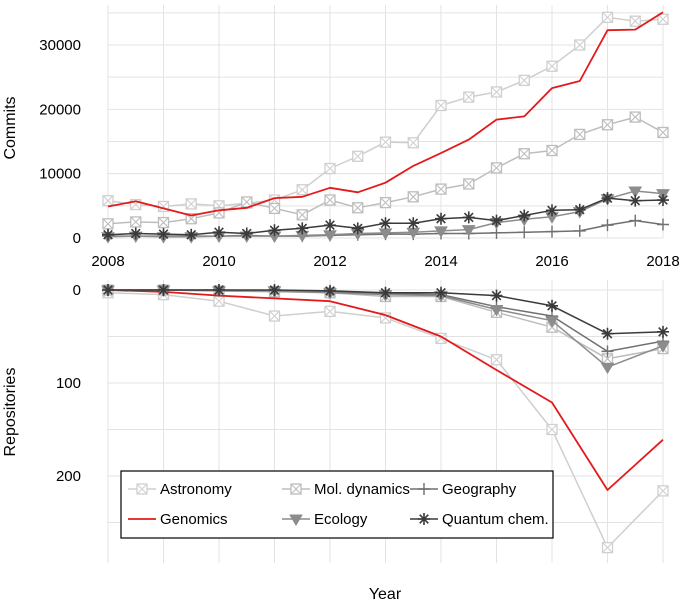 The width and height of the screenshot is (685, 603). Describe the element at coordinates (440, 261) in the screenshot. I see `commits-x-tick-label: 2014` at that location.